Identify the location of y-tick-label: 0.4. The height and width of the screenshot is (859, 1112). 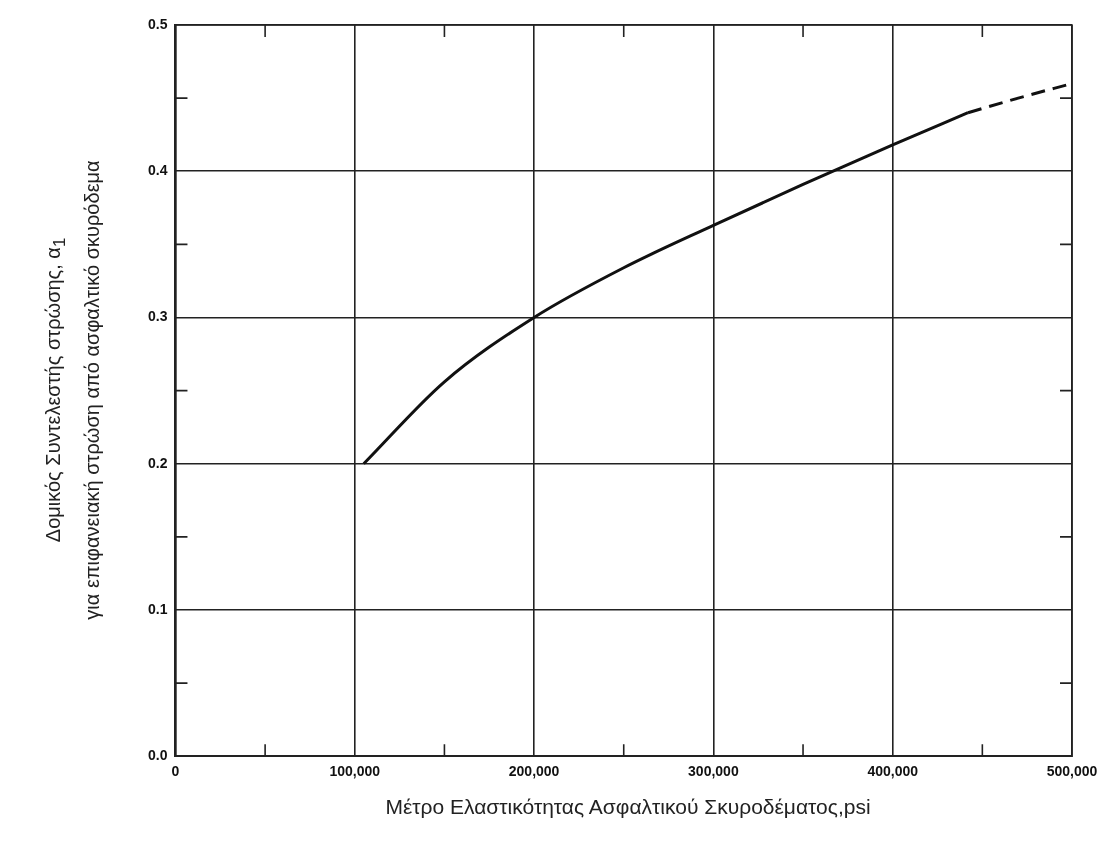
(157, 170).